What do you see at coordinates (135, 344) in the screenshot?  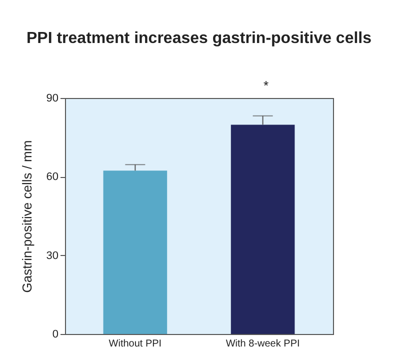 I see `x-tick-label: Without PPI` at bounding box center [135, 344].